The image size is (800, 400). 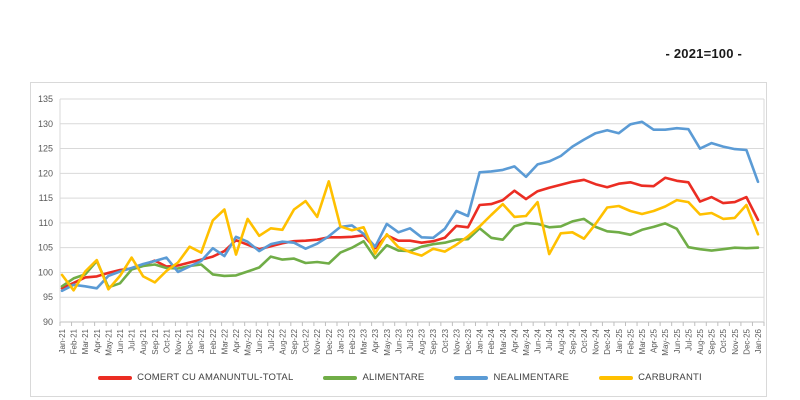 I want to click on svg-text: 130, so click(x=45, y=124).